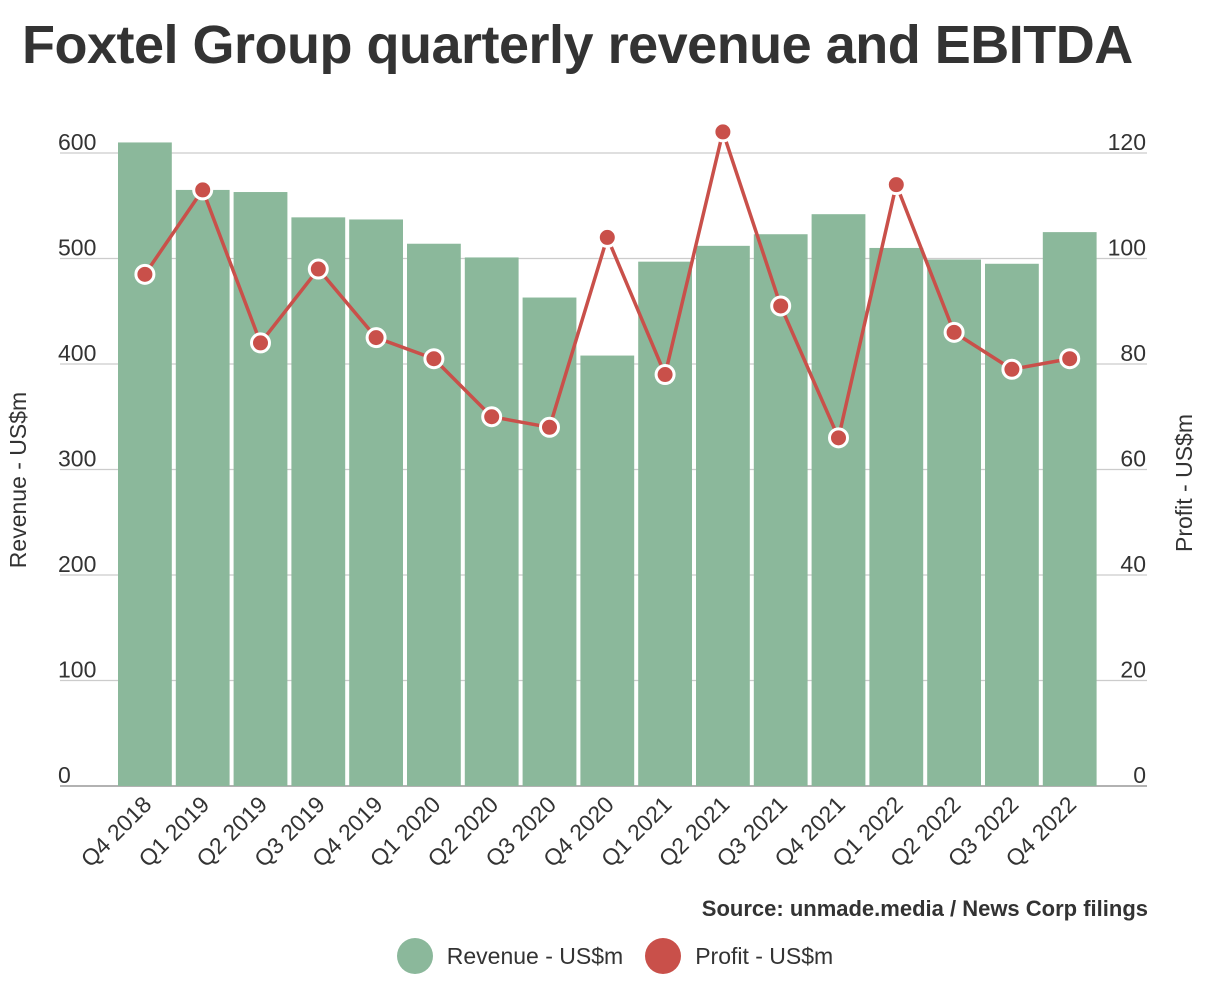 This screenshot has width=1230, height=994. I want to click on source-note: Source: unmade.media / News Corp filings, so click(924, 908).